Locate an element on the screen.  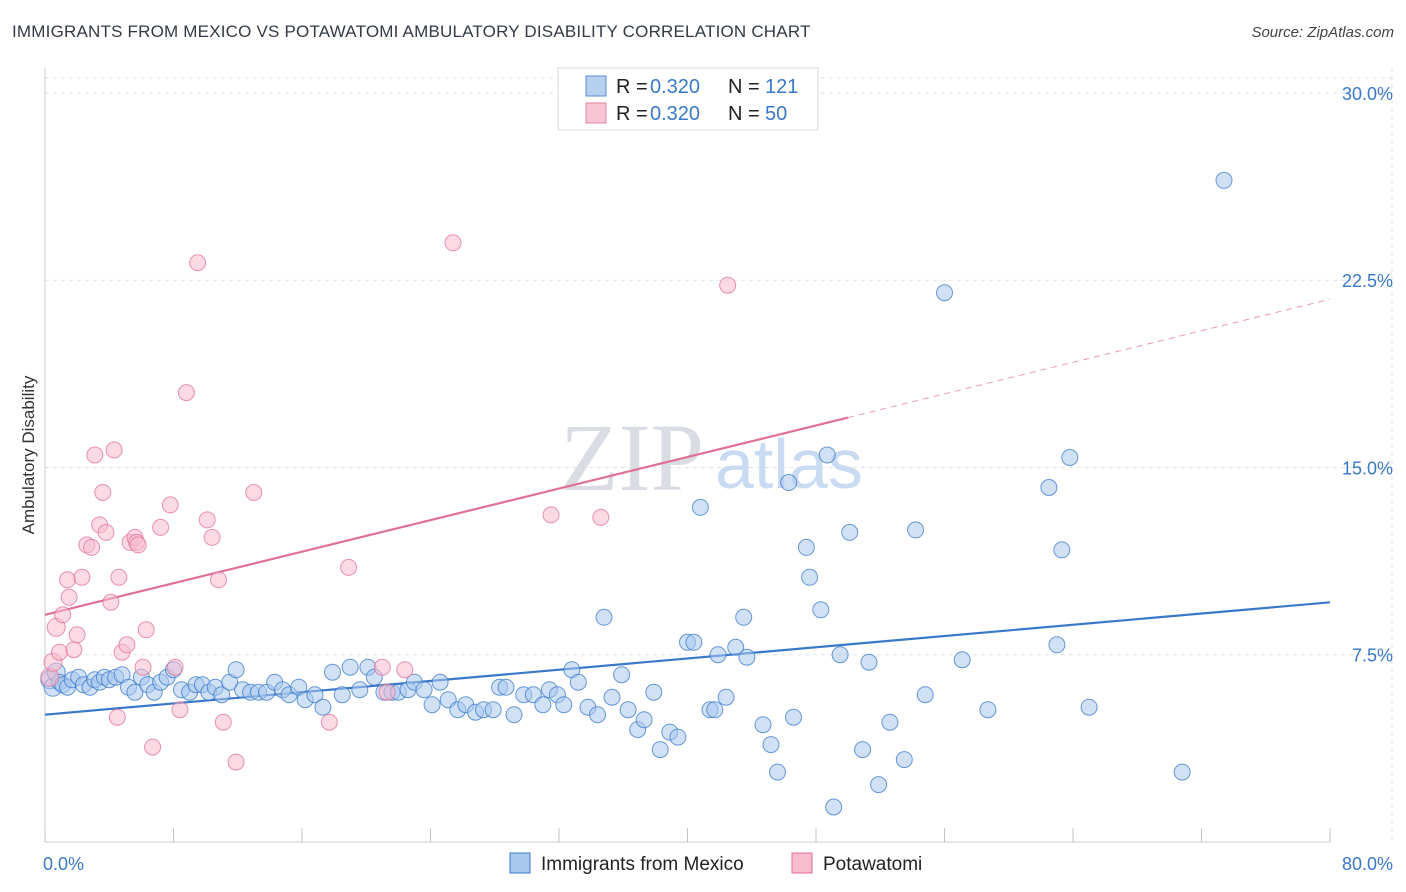
y-tick-label-0: 7.5% is located at coordinates (1372, 656).